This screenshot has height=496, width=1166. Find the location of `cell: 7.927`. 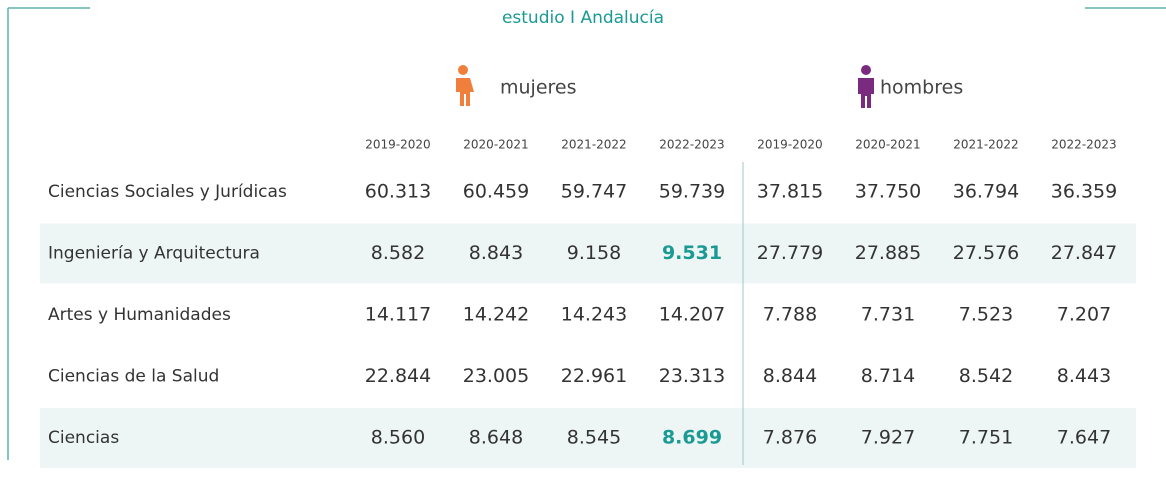

cell: 7.927 is located at coordinates (888, 438).